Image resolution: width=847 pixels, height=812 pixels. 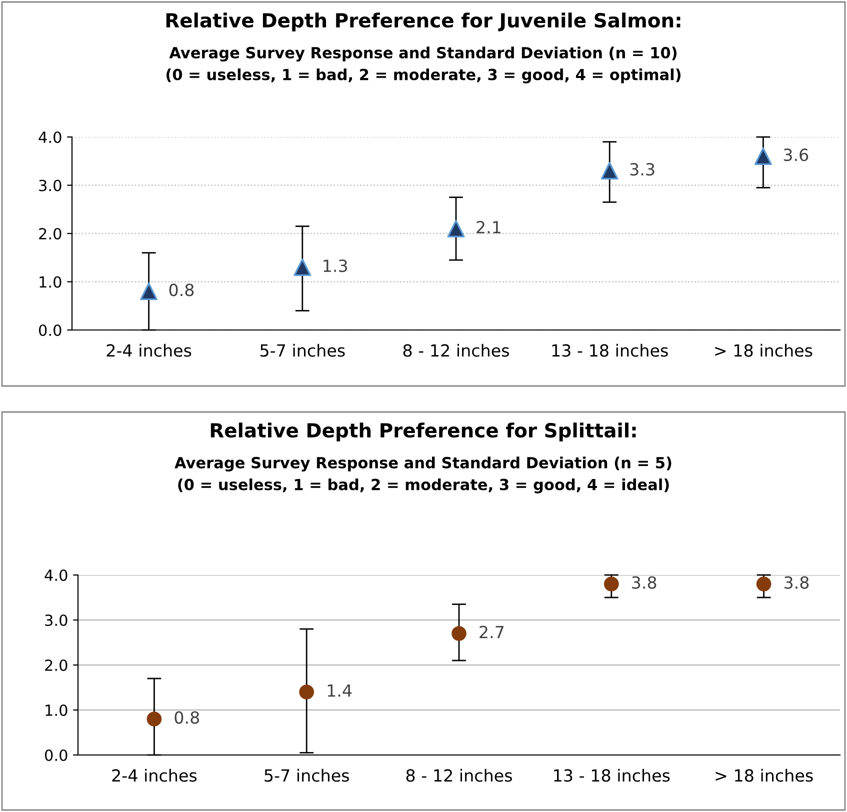 I want to click on data-label: 2.1, so click(x=488, y=227).